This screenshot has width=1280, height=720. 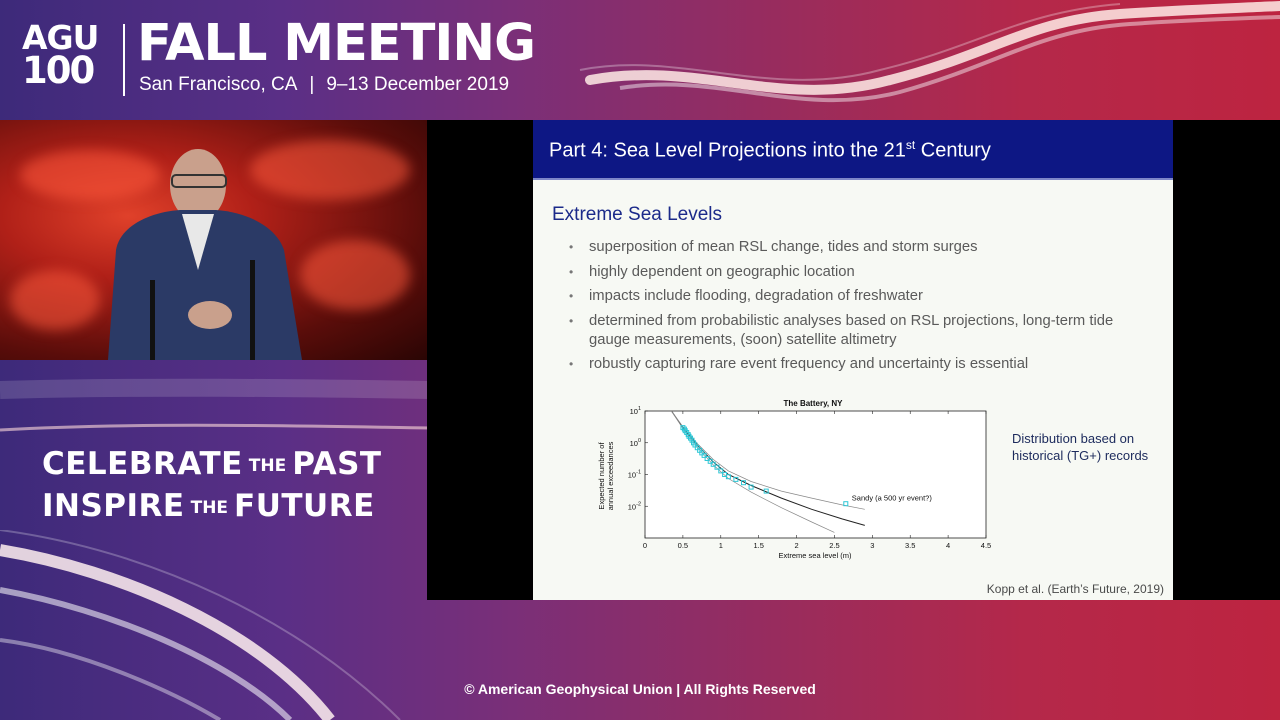 What do you see at coordinates (859, 272) in the screenshot?
I see `bullet-item: highly dependent on geographic location` at bounding box center [859, 272].